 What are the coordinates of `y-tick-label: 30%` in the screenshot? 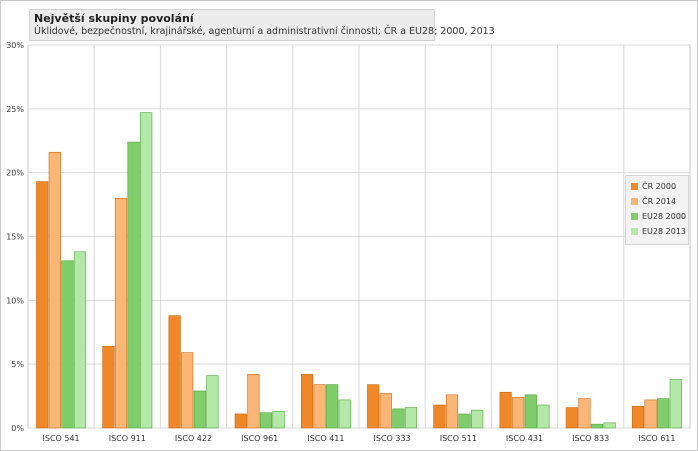 It's located at (15, 45).